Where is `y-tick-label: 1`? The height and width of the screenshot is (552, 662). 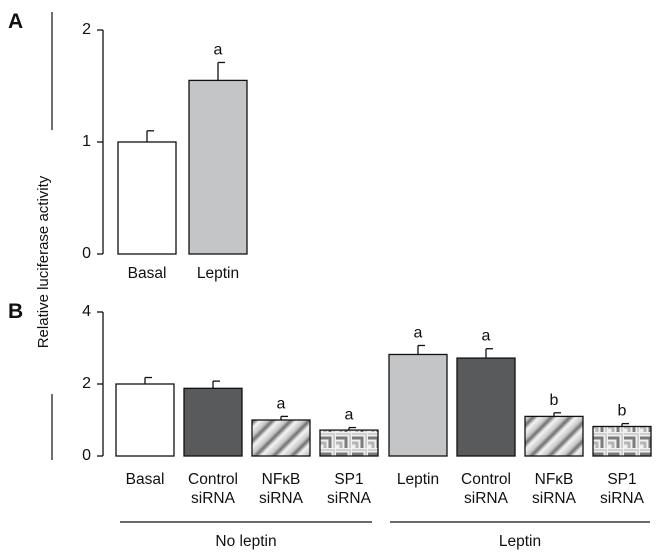 y-tick-label: 1 is located at coordinates (86, 141).